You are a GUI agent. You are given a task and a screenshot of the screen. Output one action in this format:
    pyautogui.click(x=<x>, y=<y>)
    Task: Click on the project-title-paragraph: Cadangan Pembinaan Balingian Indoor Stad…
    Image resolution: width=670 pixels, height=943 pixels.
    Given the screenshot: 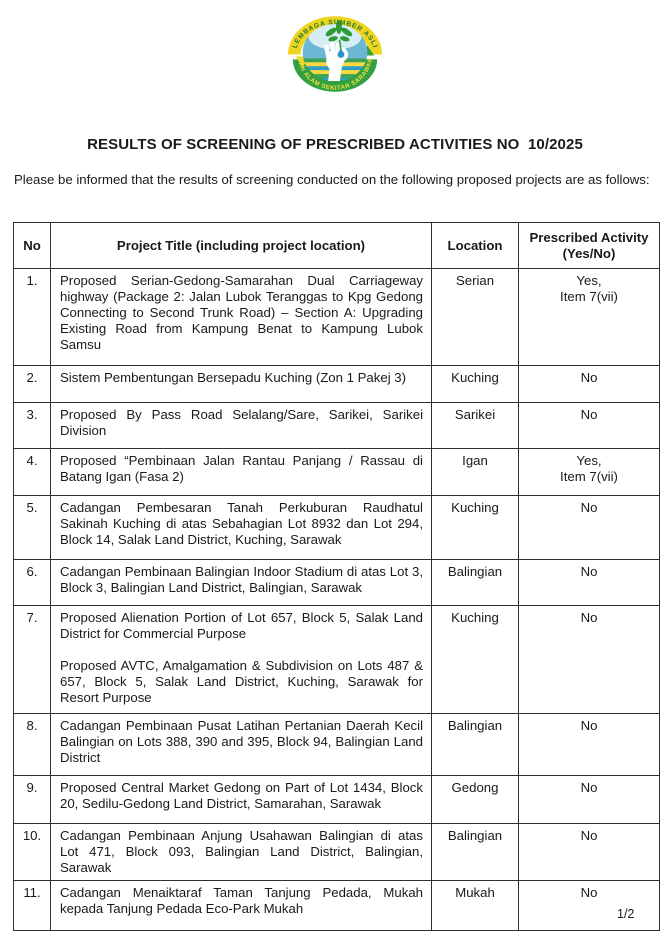 What is the action you would take?
    pyautogui.click(x=241, y=579)
    